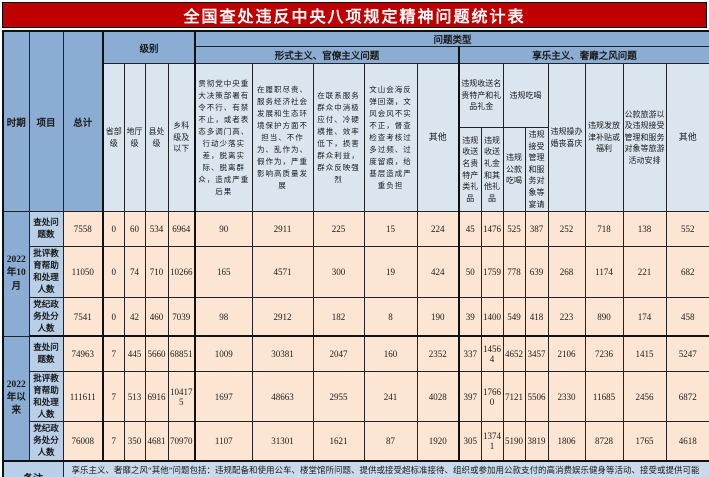 The width and height of the screenshot is (709, 477). What do you see at coordinates (223, 272) in the screenshot?
I see `value-cell: 165` at bounding box center [223, 272].